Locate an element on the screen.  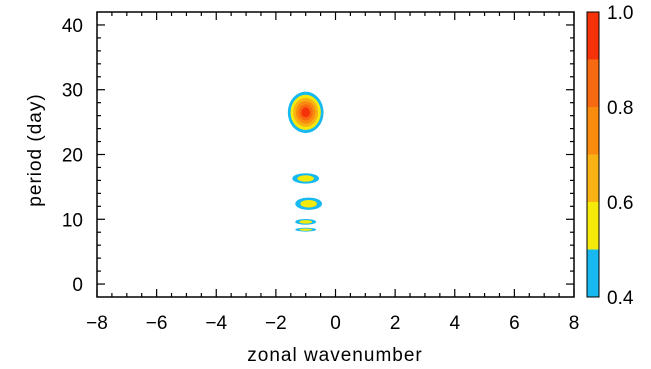
colorbar-tick-label: 0.6 is located at coordinates (620, 203).